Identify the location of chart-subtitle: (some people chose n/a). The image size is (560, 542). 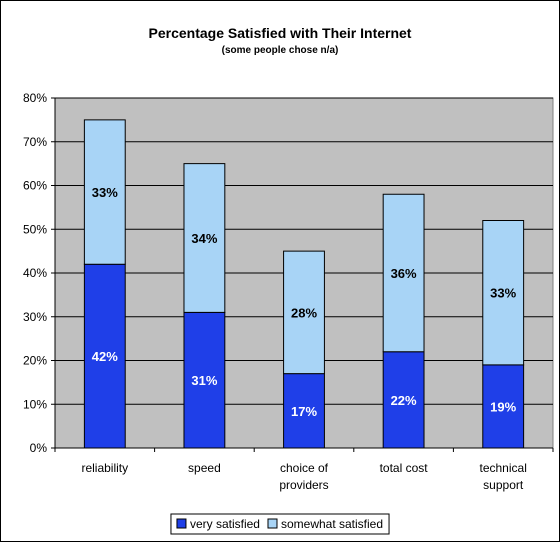
(280, 50).